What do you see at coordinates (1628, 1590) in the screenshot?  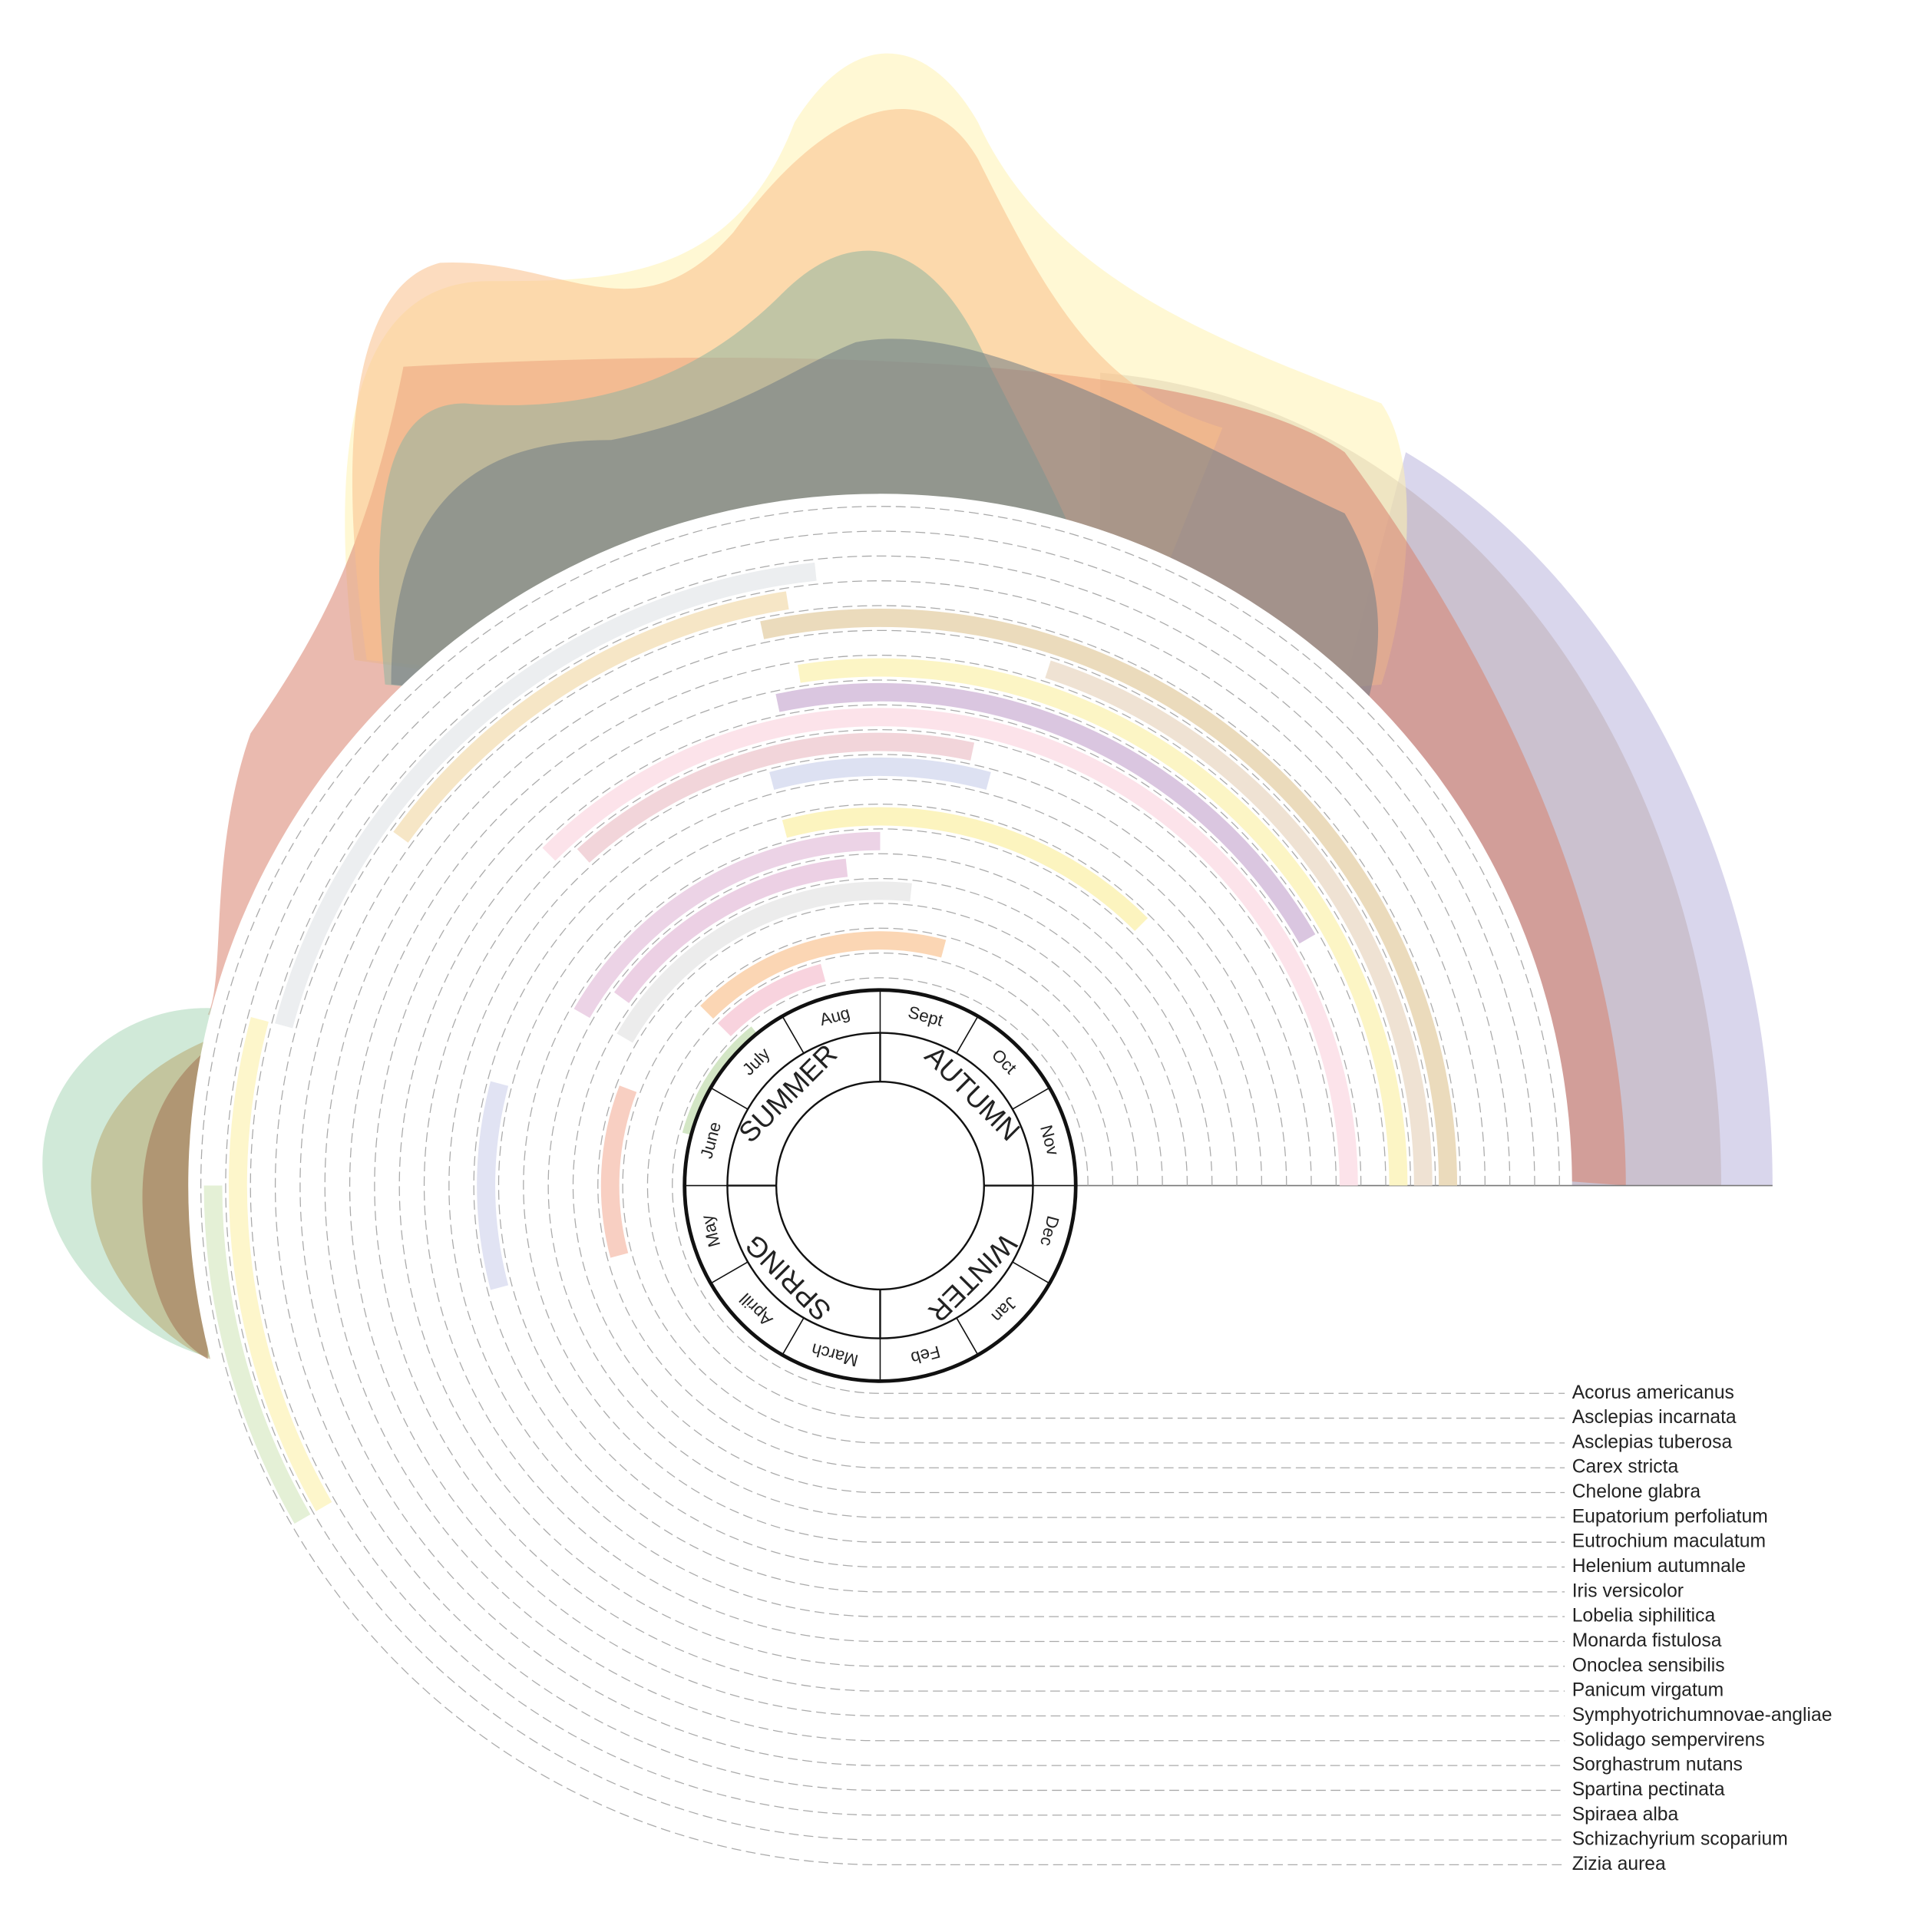 I see `species-label: Iris versicolor` at bounding box center [1628, 1590].